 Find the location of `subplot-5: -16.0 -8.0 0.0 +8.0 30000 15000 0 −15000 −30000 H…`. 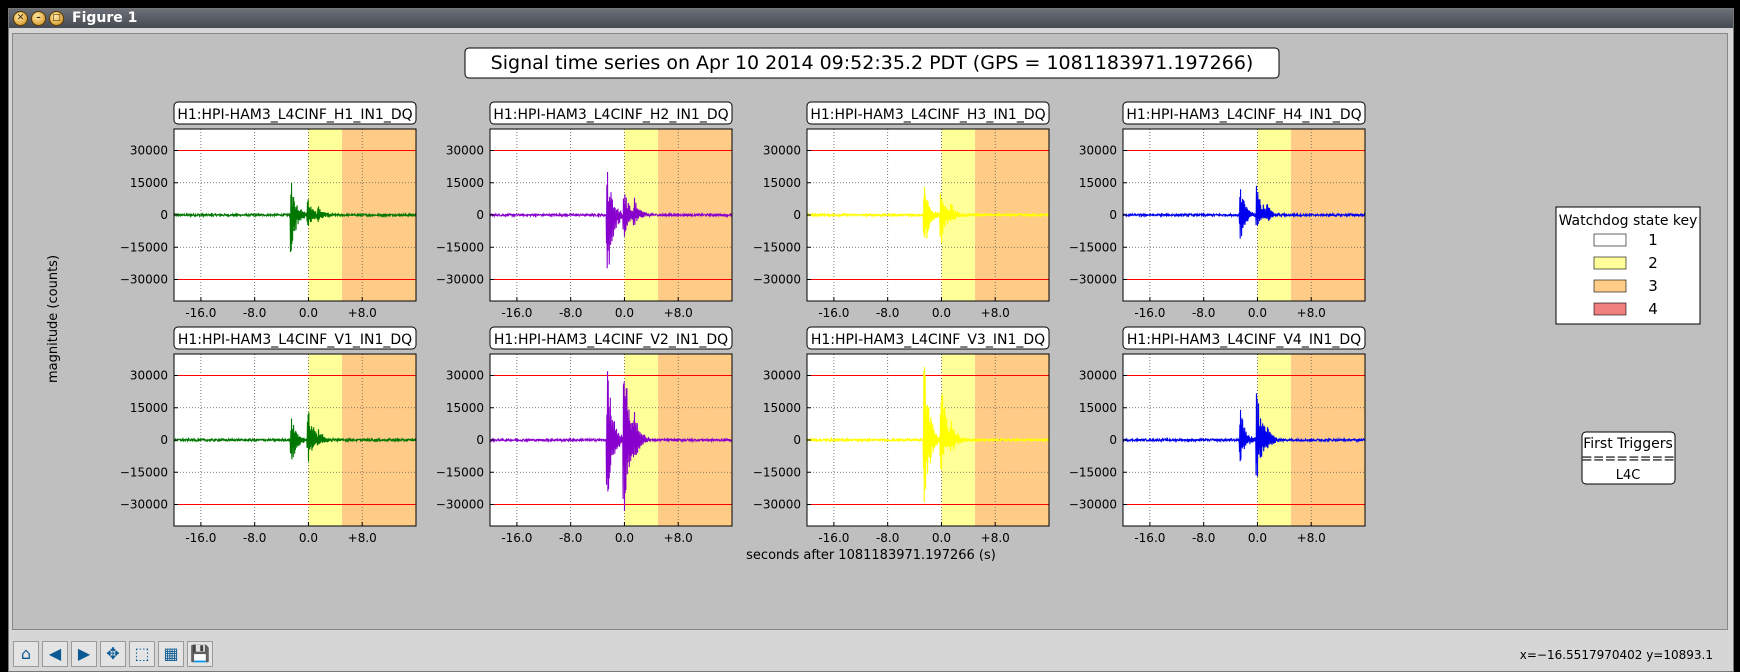

subplot-5: -16.0 -8.0 0.0 +8.0 30000 15000 0 −15000 −30000 H… is located at coordinates (268, 435).